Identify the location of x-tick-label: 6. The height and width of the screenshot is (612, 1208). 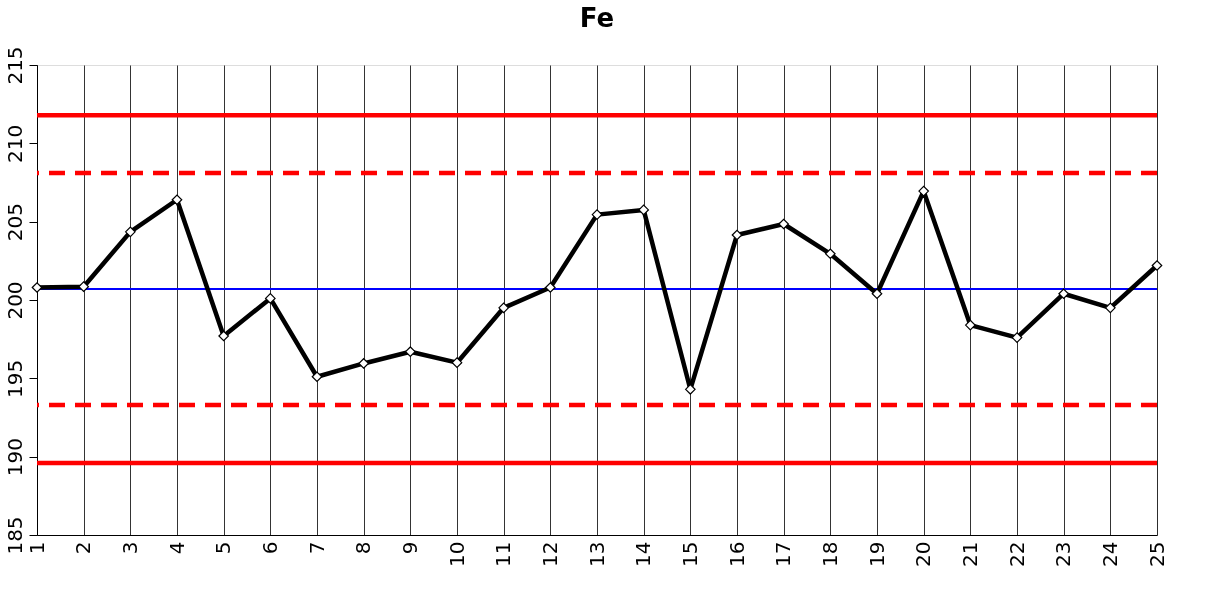
(269, 548).